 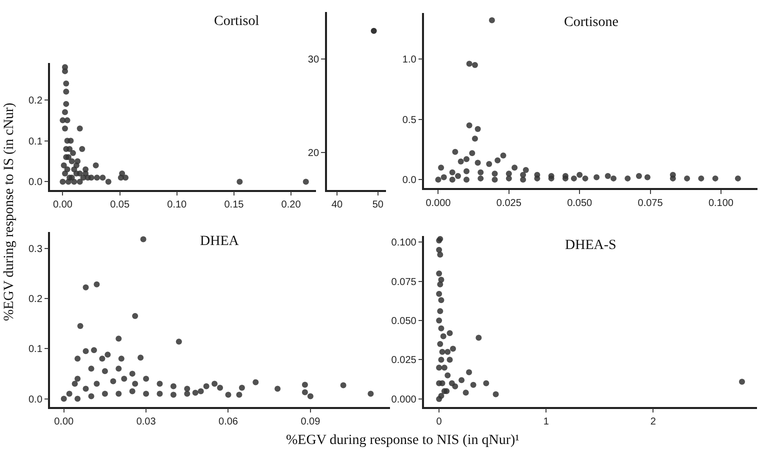 What do you see at coordinates (314, 60) in the screenshot?
I see `y-tick-label: 30` at bounding box center [314, 60].